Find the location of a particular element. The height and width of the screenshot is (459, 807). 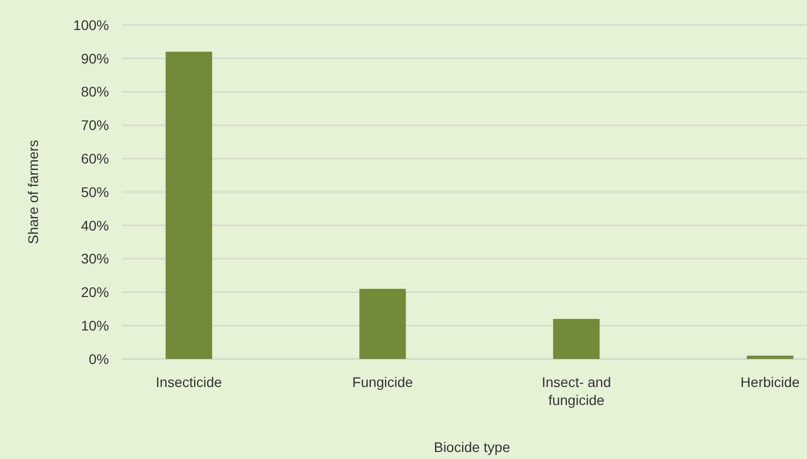

y-tick-label: 50% is located at coordinates (94, 192).